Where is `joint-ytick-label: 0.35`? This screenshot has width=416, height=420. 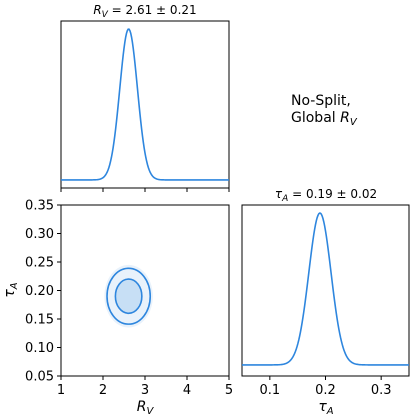 joint-ytick-label: 0.35 is located at coordinates (39, 206).